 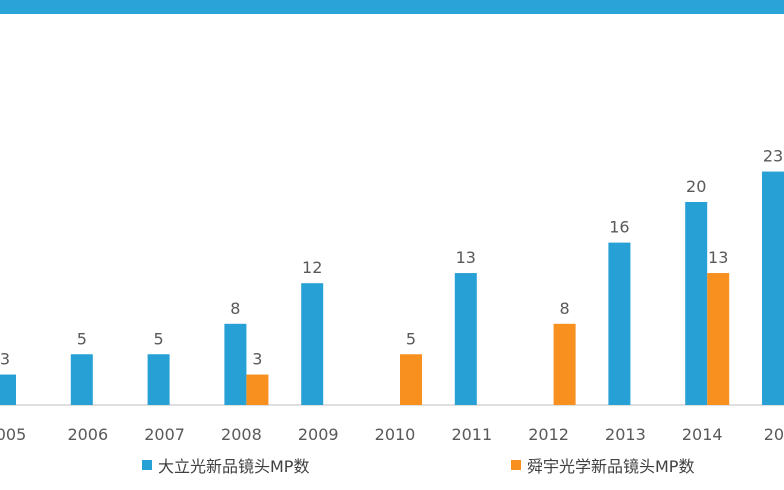 I want to click on x-tick-label: 2009, so click(x=318, y=434).